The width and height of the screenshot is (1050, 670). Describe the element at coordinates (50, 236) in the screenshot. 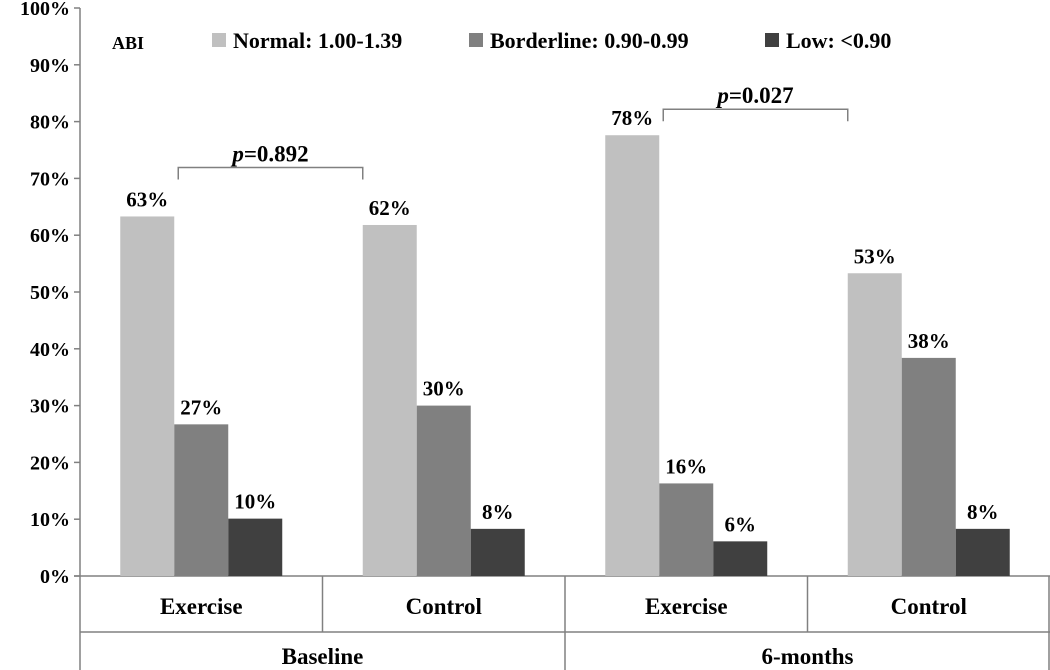

I see `y-tick-label: 60%` at that location.